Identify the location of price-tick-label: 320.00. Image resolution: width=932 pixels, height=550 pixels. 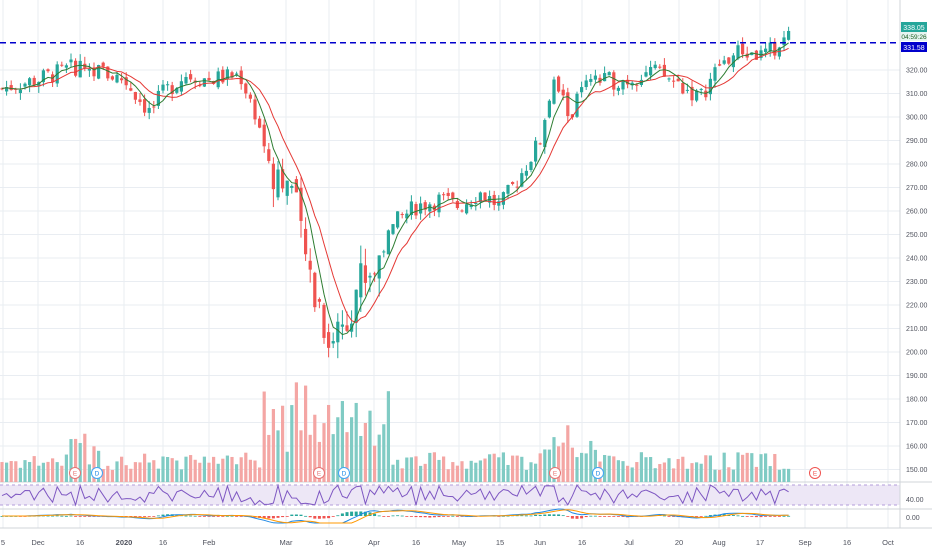
(917, 71).